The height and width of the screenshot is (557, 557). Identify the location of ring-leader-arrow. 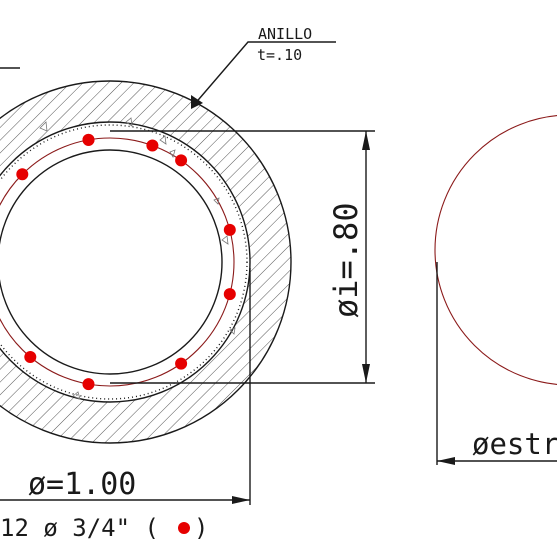
(197, 102).